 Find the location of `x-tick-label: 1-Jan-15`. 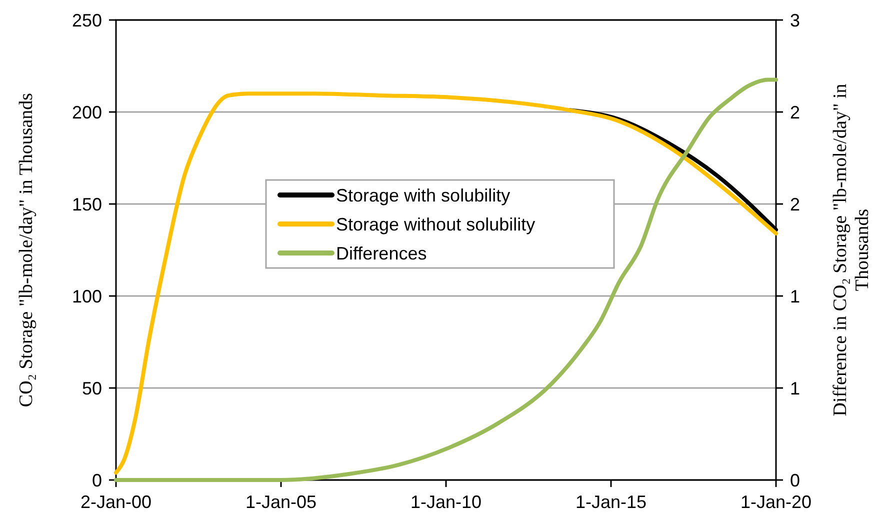

x-tick-label: 1-Jan-15 is located at coordinates (611, 502).